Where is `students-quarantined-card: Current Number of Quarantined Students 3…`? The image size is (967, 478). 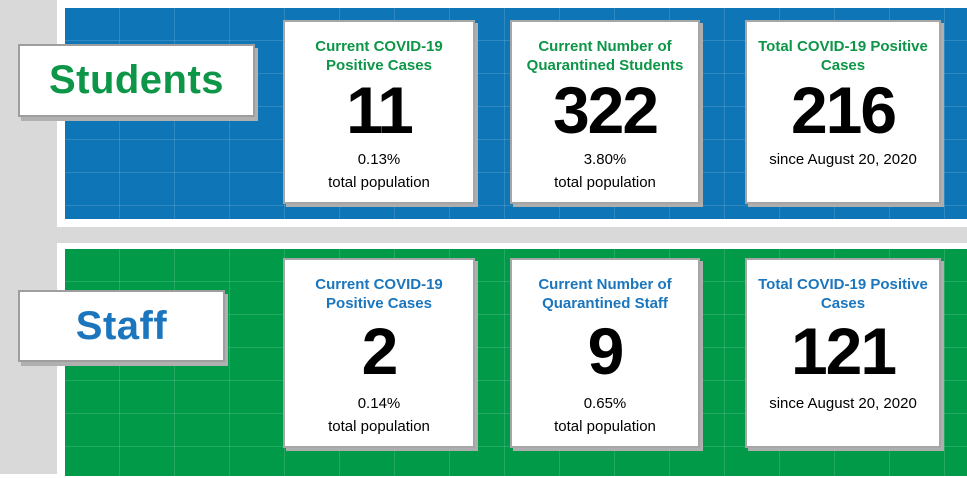 students-quarantined-card: Current Number of Quarantined Students 3… is located at coordinates (605, 112).